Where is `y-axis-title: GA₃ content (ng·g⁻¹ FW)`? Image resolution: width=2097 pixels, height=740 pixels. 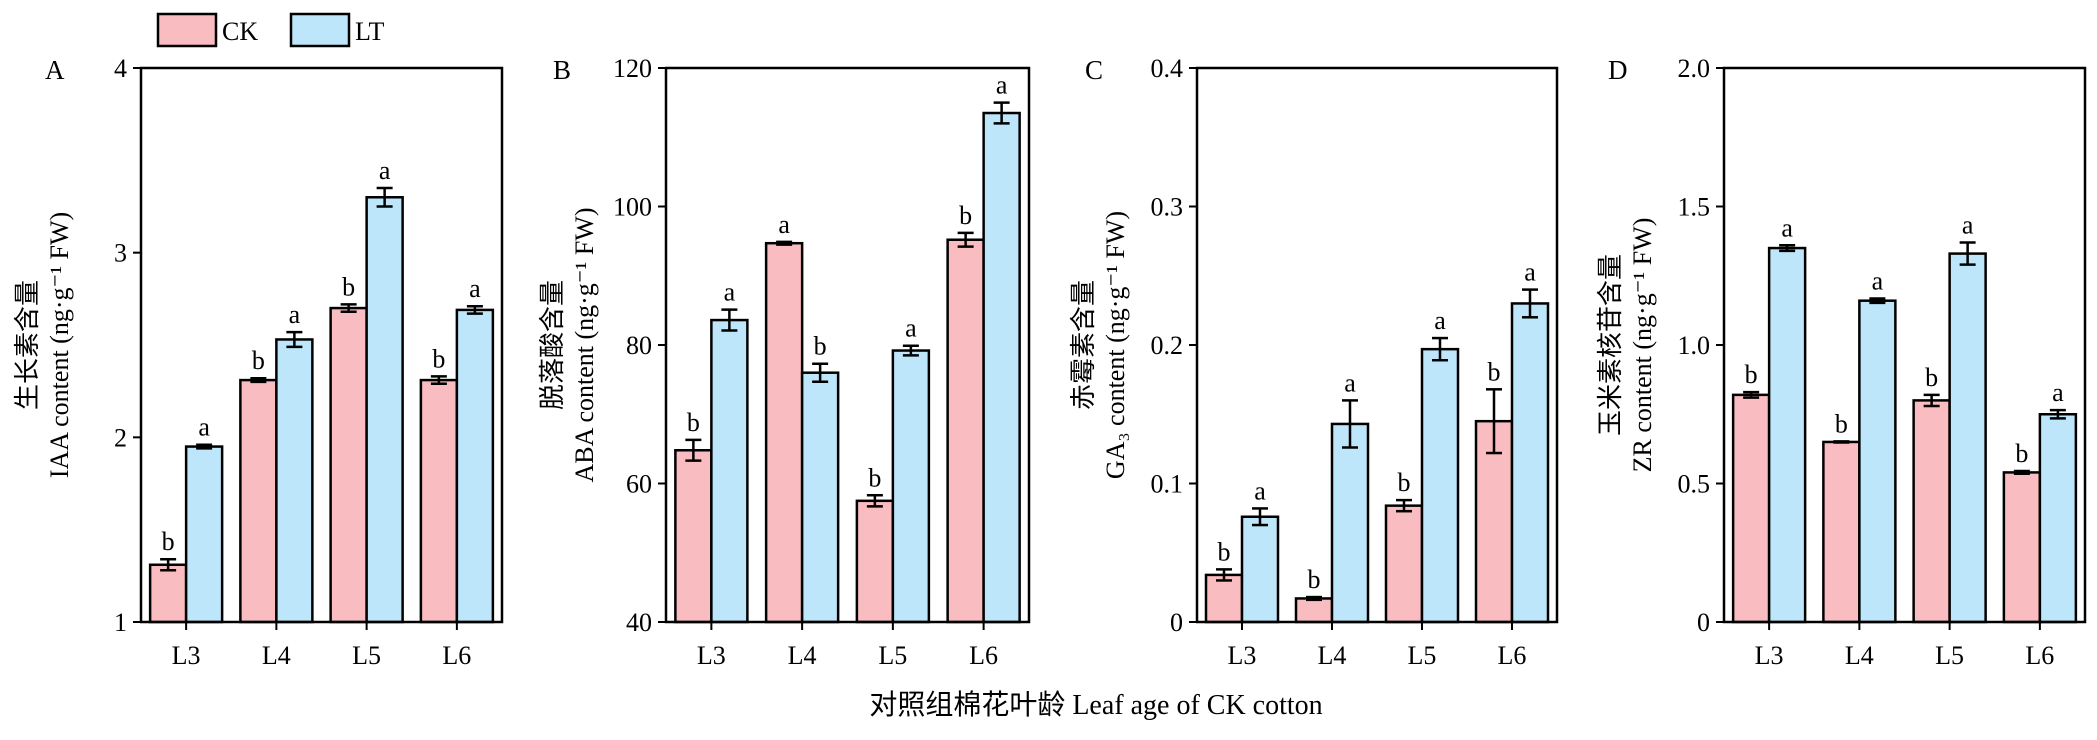 y-axis-title: GA₃ content (ng·g⁻¹ FW) is located at coordinates (1115, 345).